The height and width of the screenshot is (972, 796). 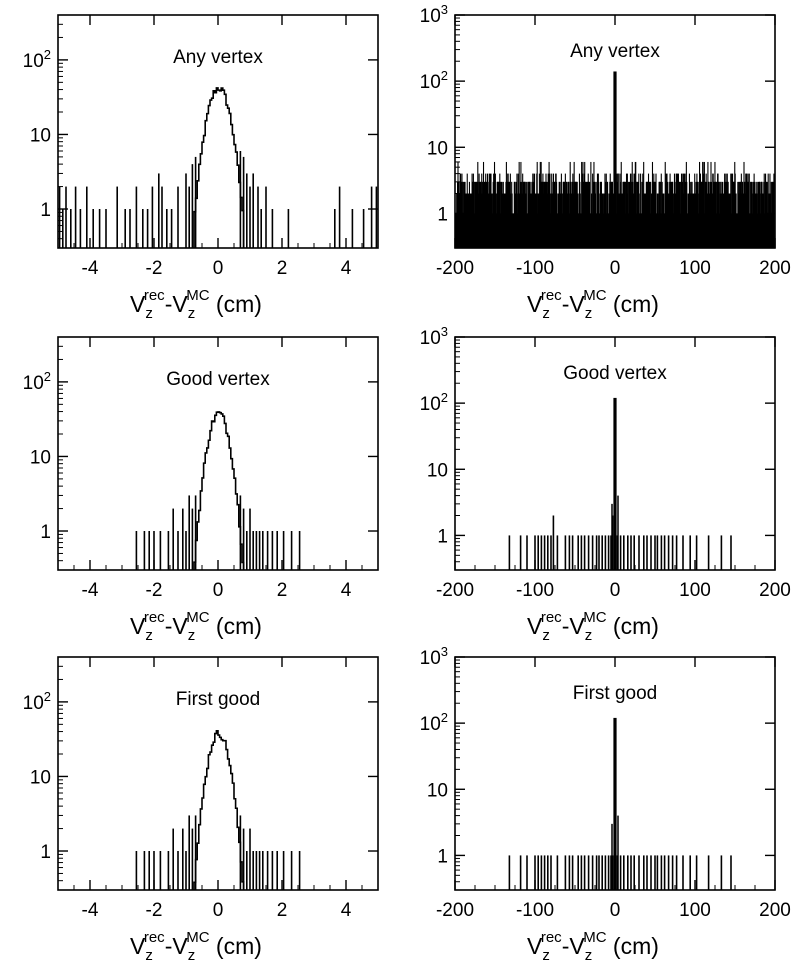 I want to click on panel-1: -4 -2 0 2 4 1 10 10² Any vertex Vzrec-VzMC (cm), so click(x=201, y=168).